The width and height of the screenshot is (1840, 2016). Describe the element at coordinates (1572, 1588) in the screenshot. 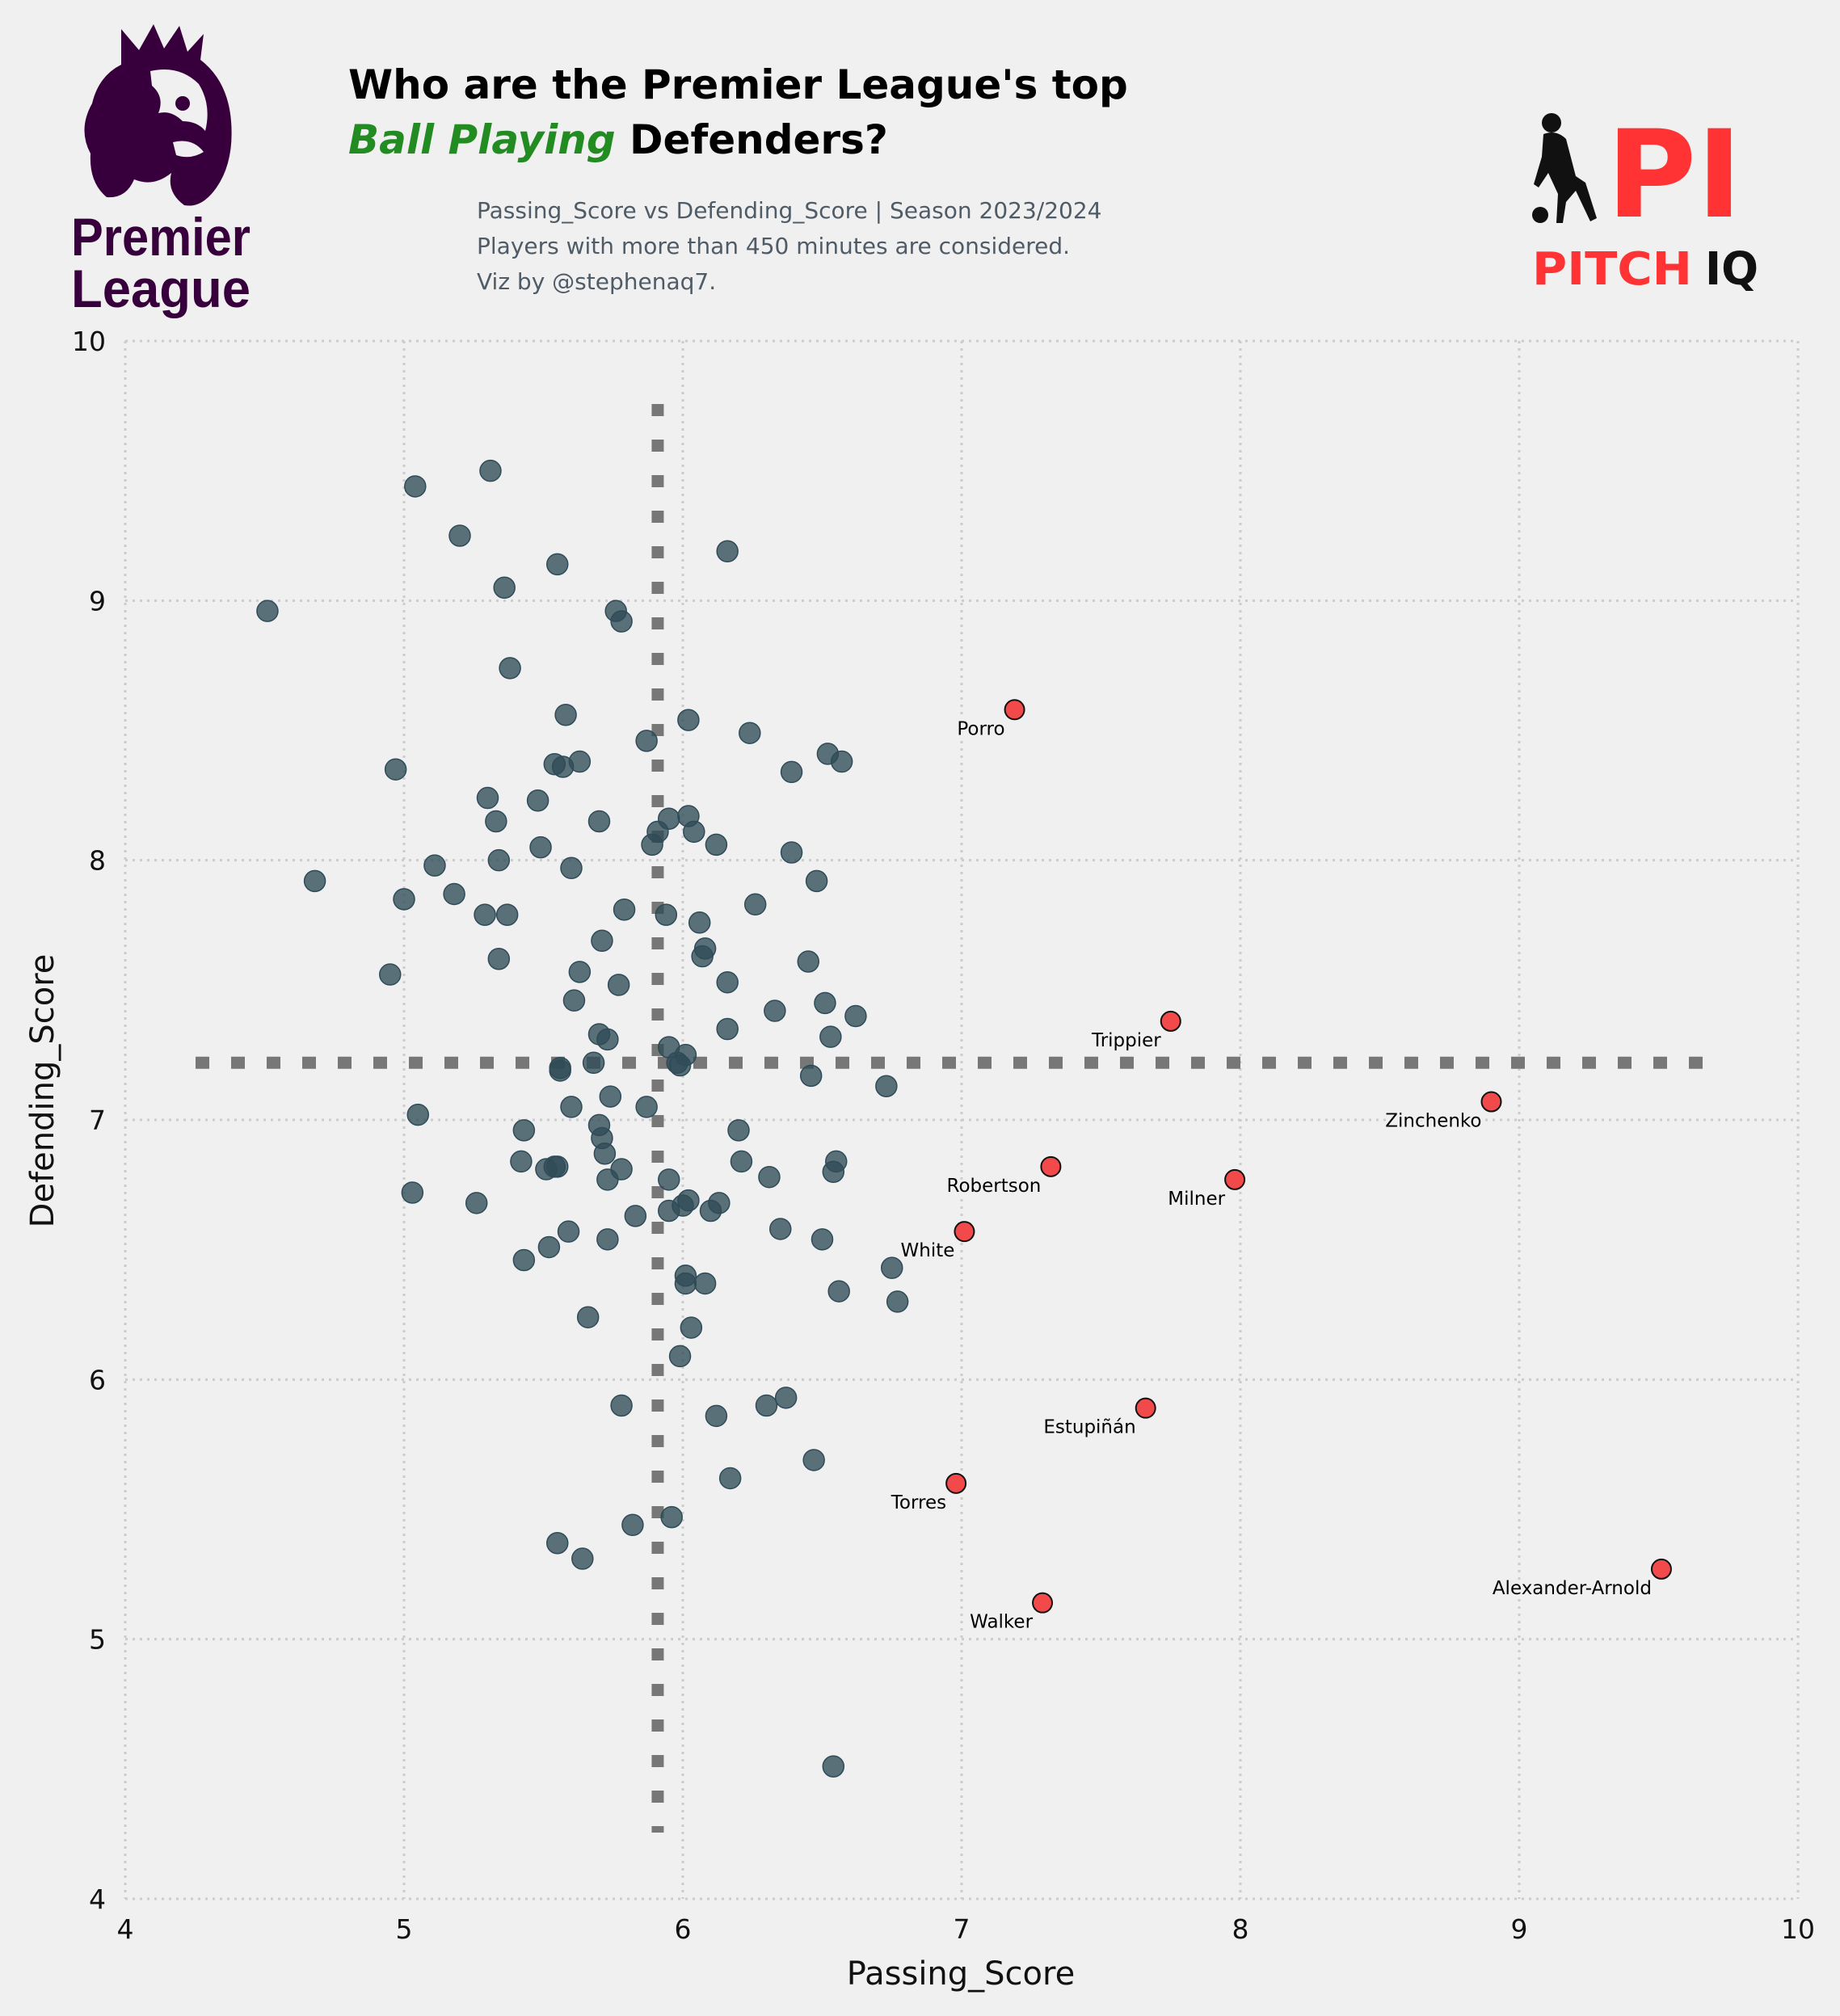

I see `player-label: Alexander-Arnold` at that location.